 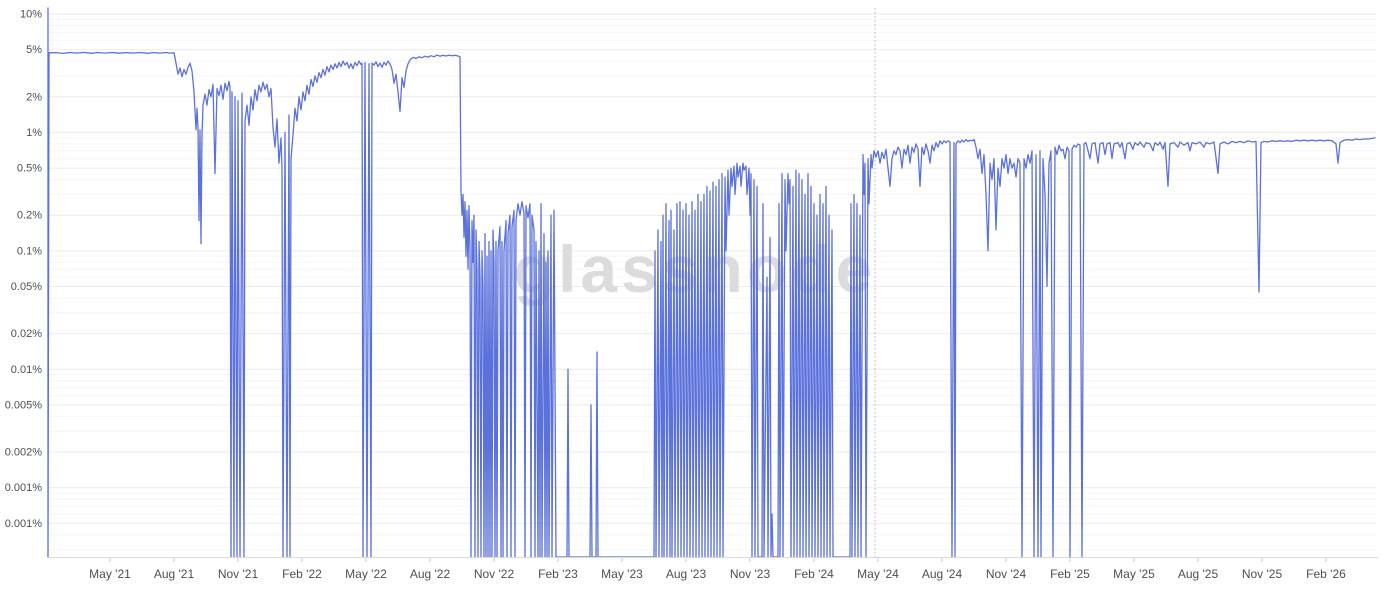 What do you see at coordinates (942, 574) in the screenshot?
I see `x-tick-label: Aug '24` at bounding box center [942, 574].